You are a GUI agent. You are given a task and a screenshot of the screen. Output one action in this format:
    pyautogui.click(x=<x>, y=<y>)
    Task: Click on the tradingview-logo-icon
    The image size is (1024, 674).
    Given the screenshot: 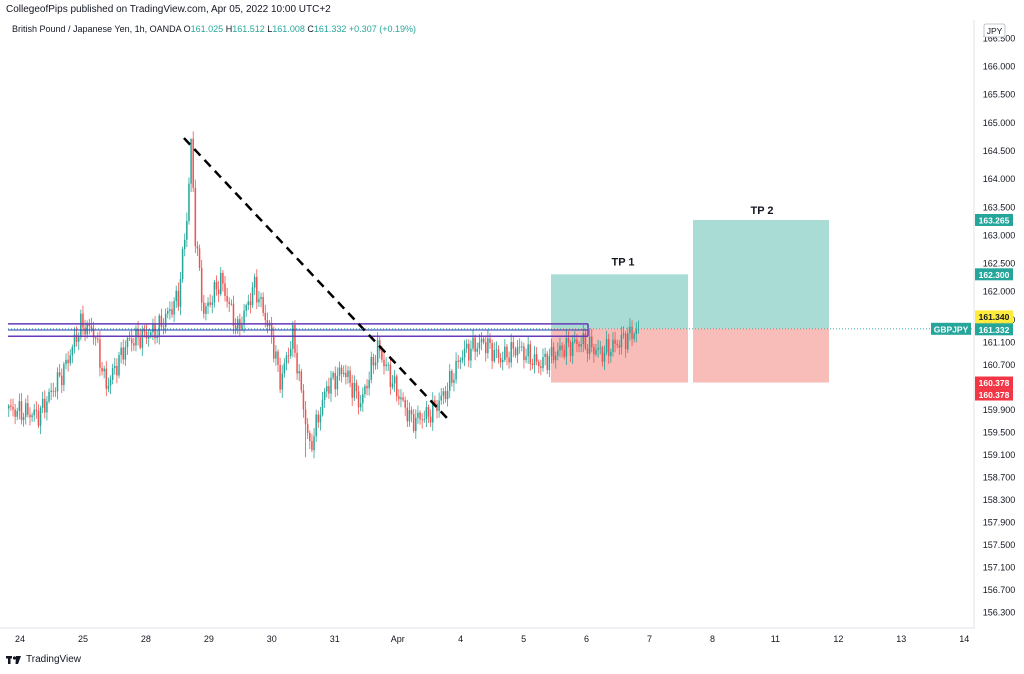 What is the action you would take?
    pyautogui.click(x=13, y=659)
    